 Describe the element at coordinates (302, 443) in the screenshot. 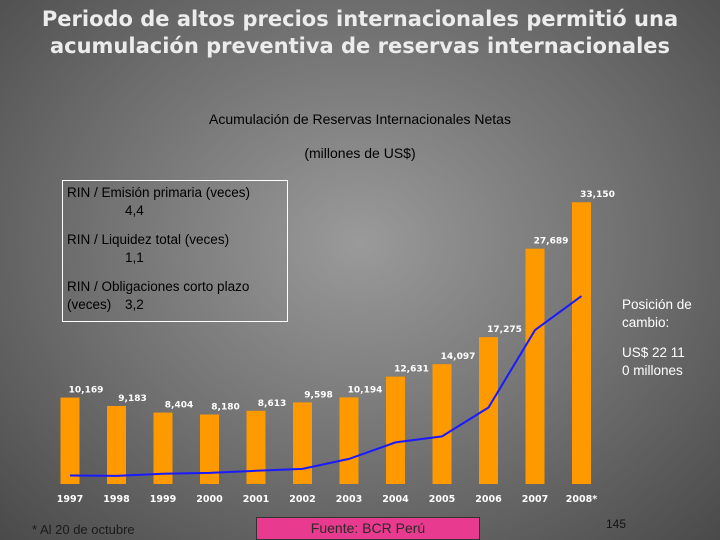

I see `bar-2002` at that location.